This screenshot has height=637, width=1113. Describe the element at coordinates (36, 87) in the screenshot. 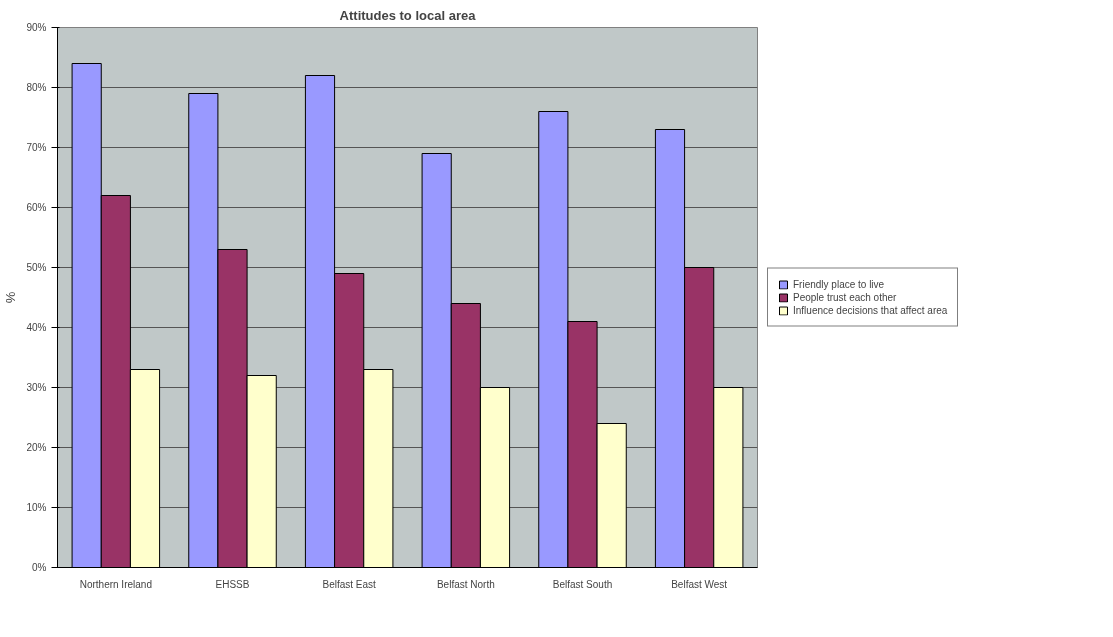

I see `y-tick-label: 80%` at that location.